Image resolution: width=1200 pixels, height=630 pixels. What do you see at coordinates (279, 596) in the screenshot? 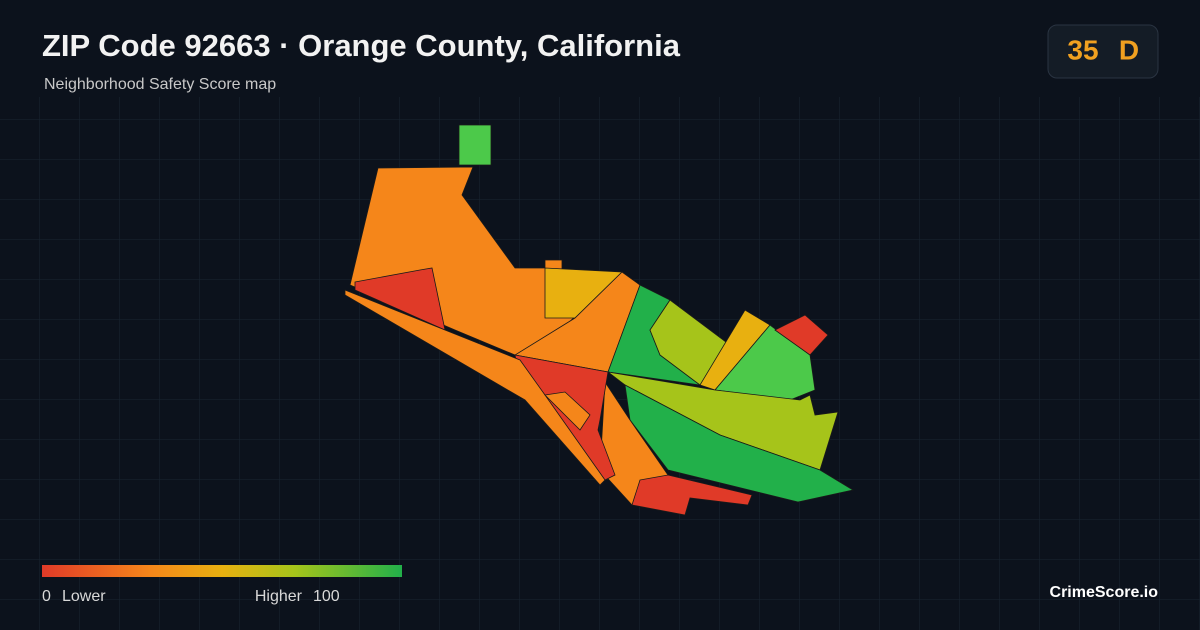
I see `legend-max-label: Higher` at bounding box center [279, 596].